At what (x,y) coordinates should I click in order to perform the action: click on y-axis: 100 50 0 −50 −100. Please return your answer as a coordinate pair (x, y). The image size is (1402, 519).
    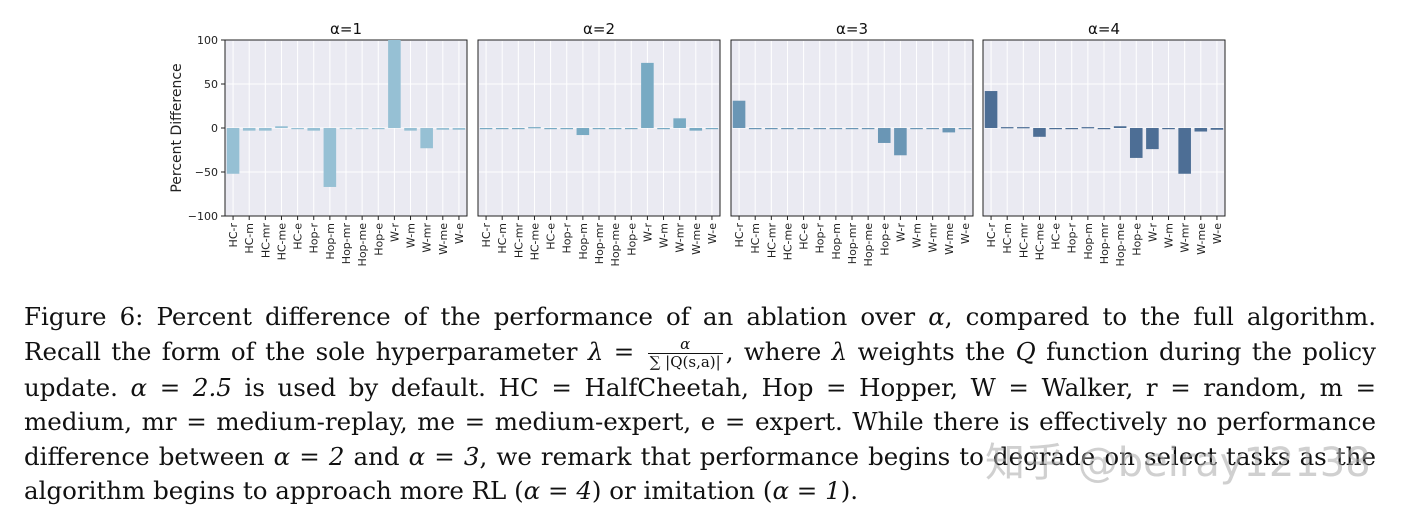
    Looking at the image, I should click on (206, 128).